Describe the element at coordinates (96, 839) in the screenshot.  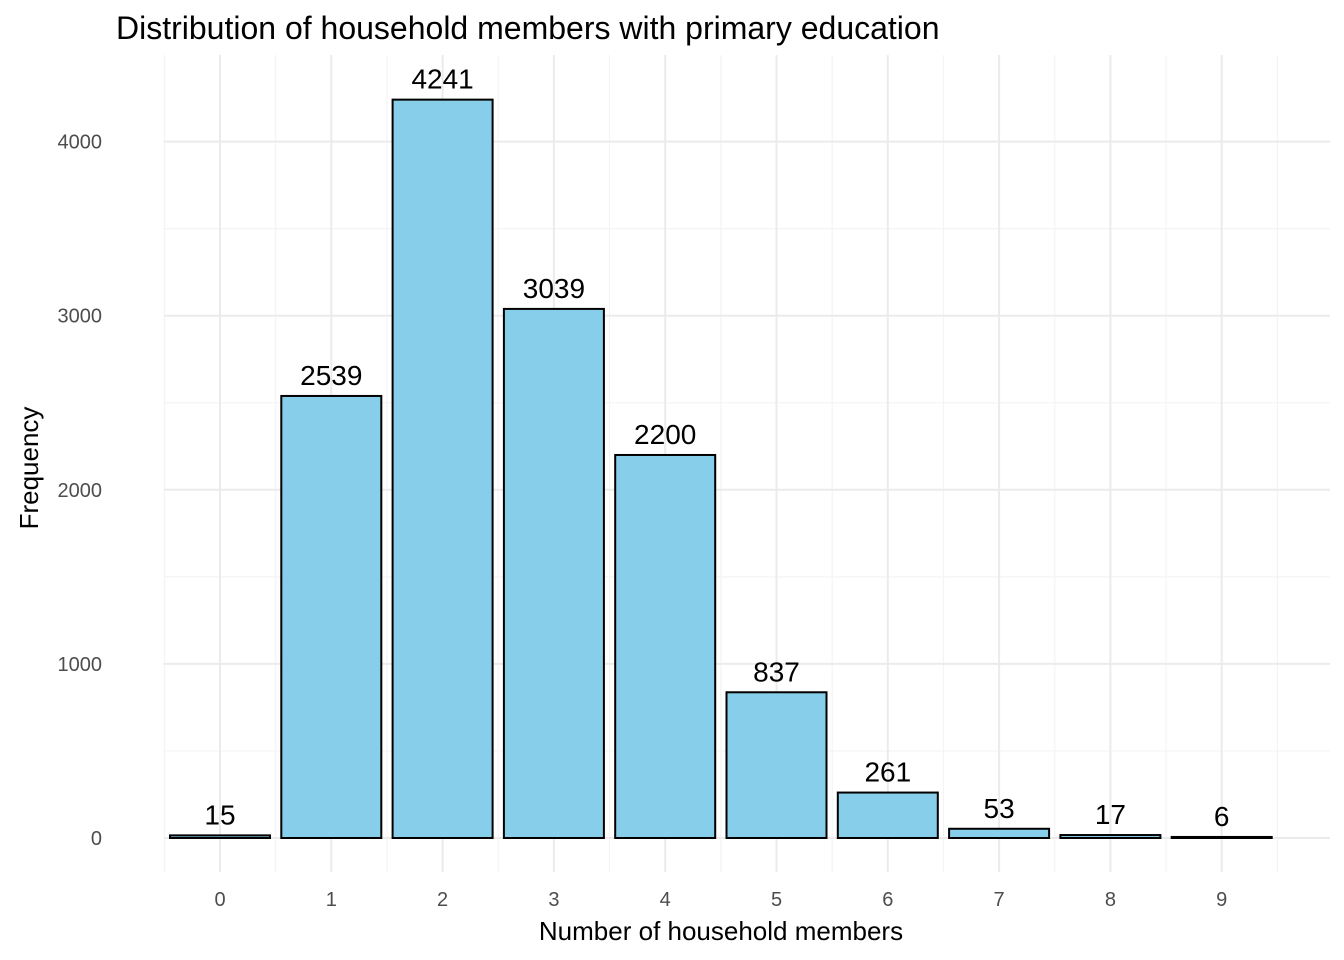
I see `y-tick-label: 0` at that location.